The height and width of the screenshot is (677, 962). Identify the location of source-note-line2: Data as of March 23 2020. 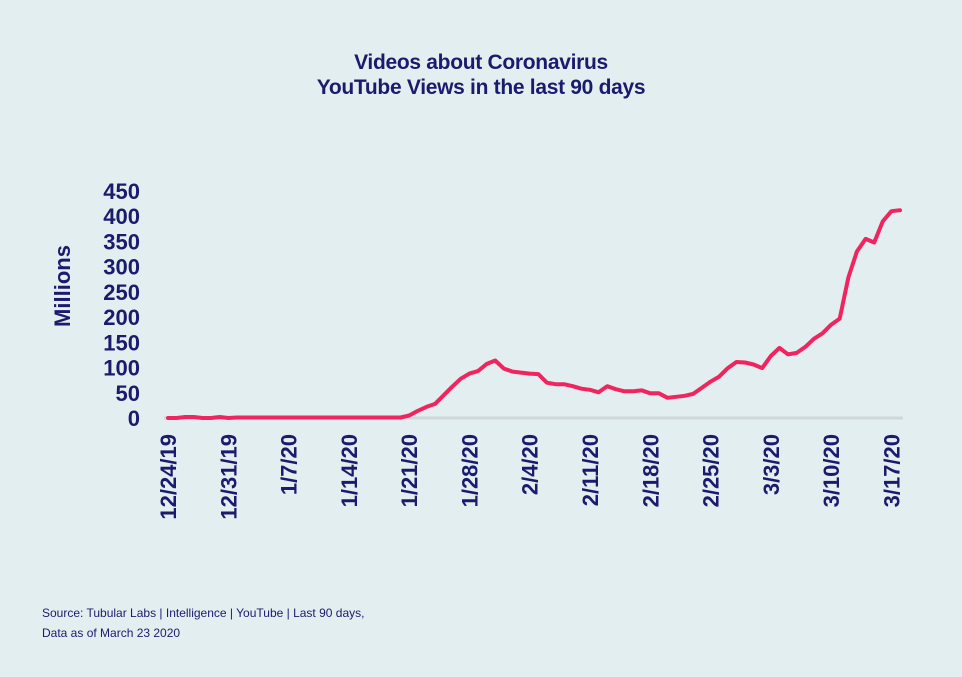
(111, 633).